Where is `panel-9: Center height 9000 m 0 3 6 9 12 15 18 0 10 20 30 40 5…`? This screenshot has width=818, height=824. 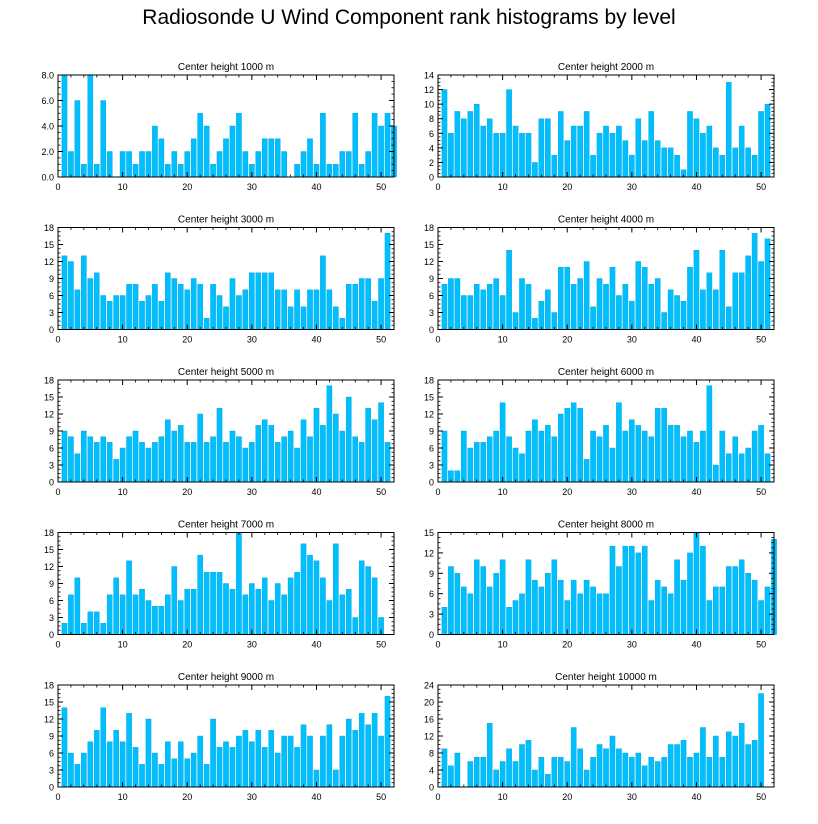
panel-9: Center height 9000 m 0 3 6 9 12 15 18 0 10 20 30 40 5… is located at coordinates (219, 737).